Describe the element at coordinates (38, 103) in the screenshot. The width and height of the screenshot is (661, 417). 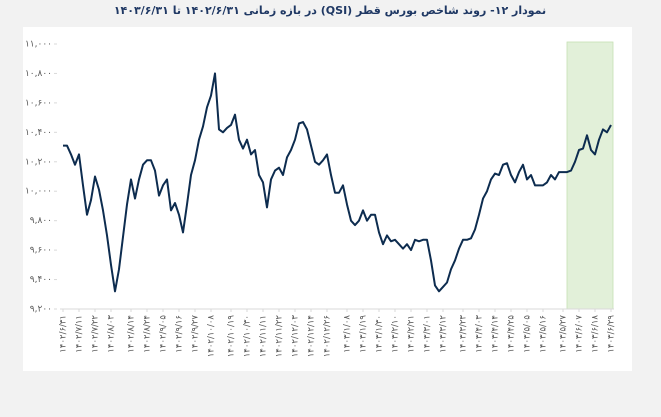
I see `y-tick-label: ۱۰,۶۰۰` at that location.